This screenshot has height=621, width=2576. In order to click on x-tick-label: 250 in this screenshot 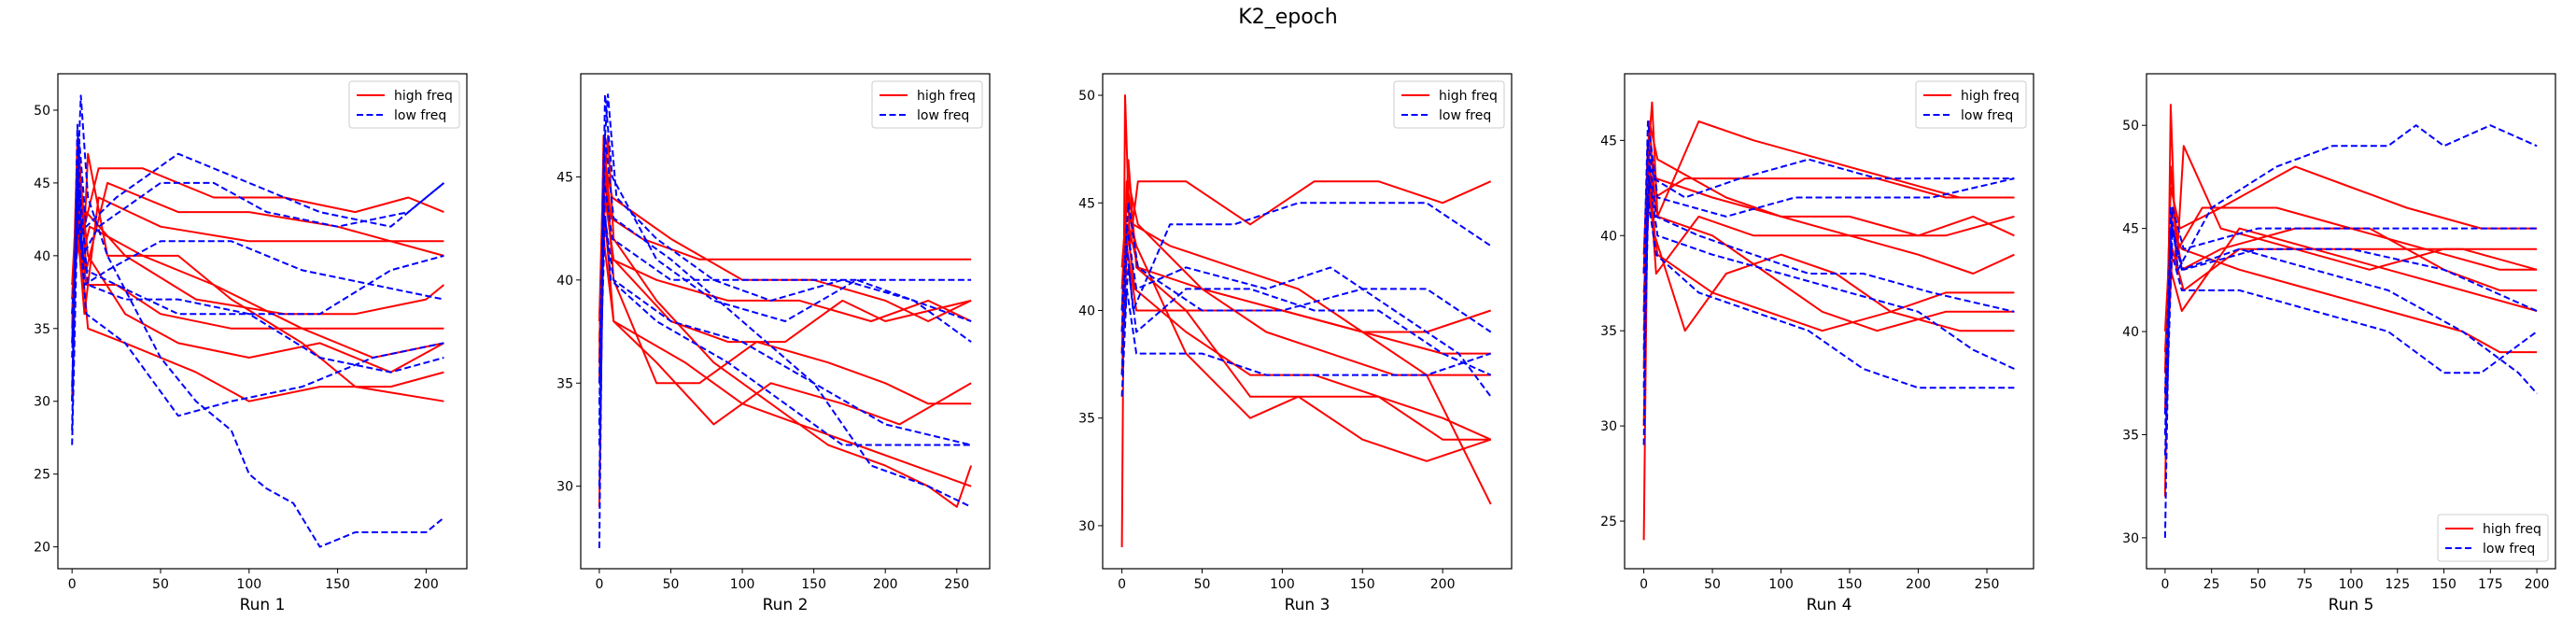, I will do `click(1988, 584)`.